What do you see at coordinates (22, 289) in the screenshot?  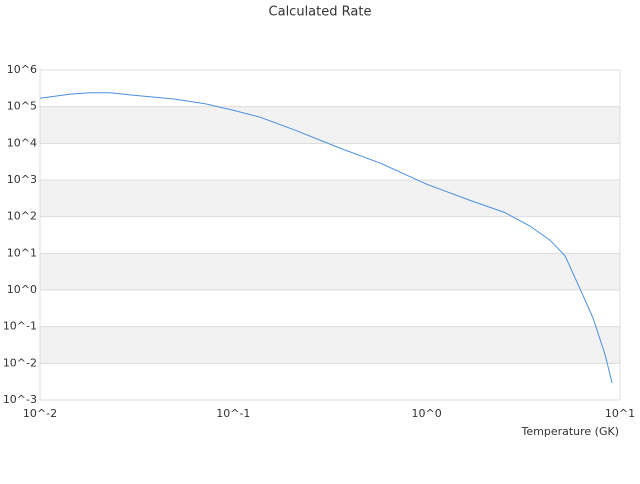 I see `y-tick-label: 10^0` at bounding box center [22, 289].